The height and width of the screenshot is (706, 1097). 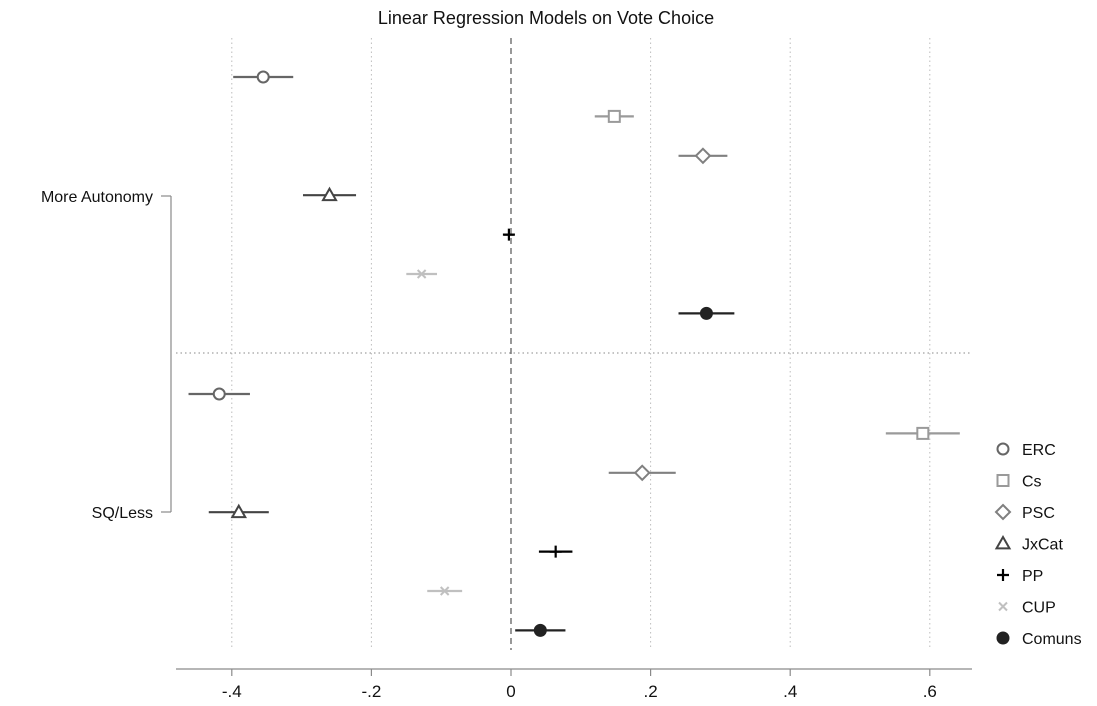 I want to click on point-cup-more-autonomy, so click(x=421, y=274).